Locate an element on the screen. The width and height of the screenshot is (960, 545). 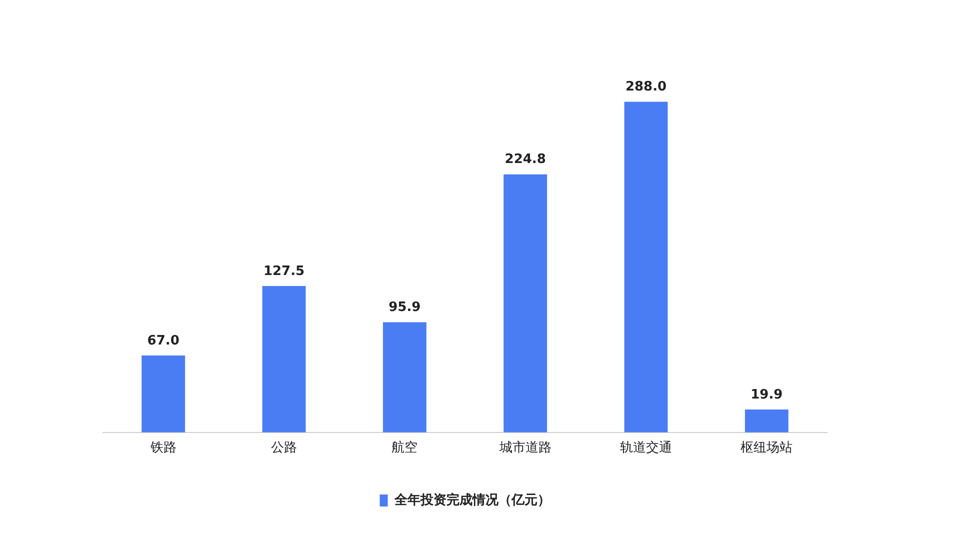
x-tick-label: 公路 is located at coordinates (284, 448).